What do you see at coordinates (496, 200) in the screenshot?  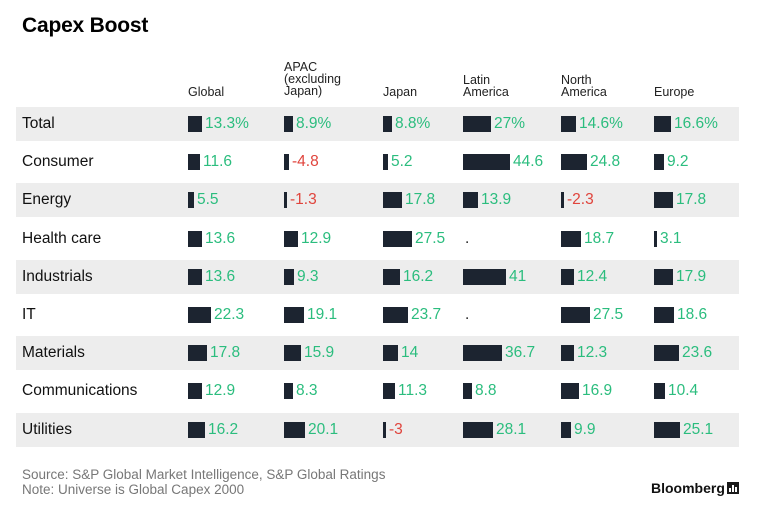 I see `data-label: 13.9` at bounding box center [496, 200].